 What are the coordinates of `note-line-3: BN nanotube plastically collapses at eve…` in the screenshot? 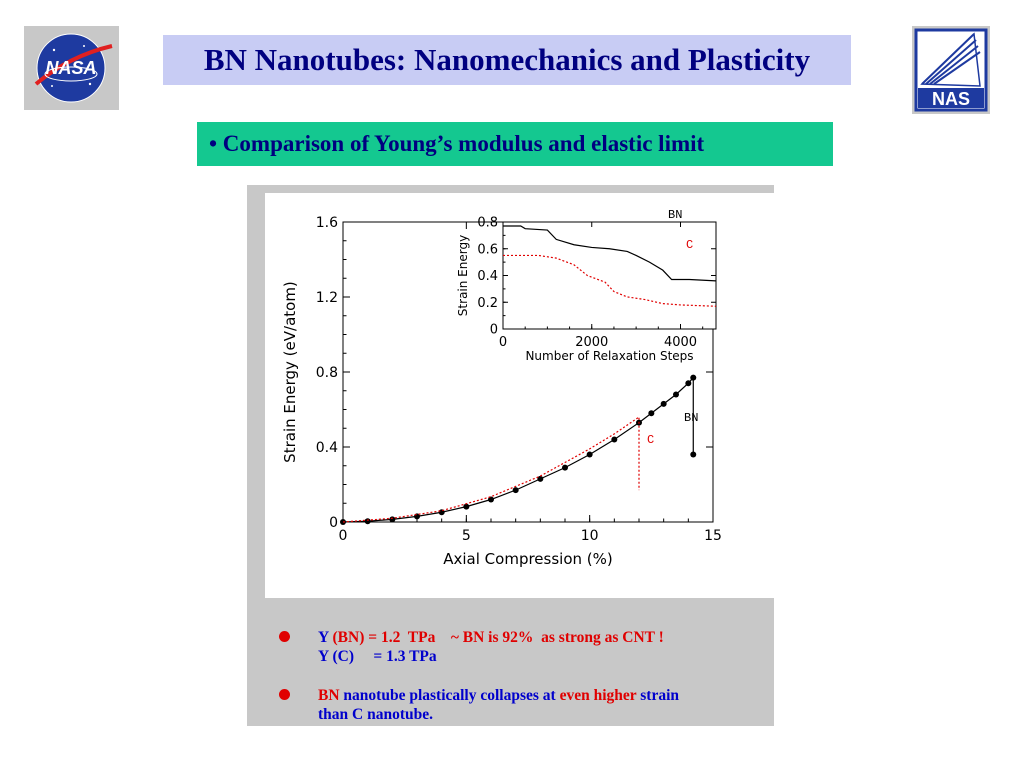 It's located at (498, 696).